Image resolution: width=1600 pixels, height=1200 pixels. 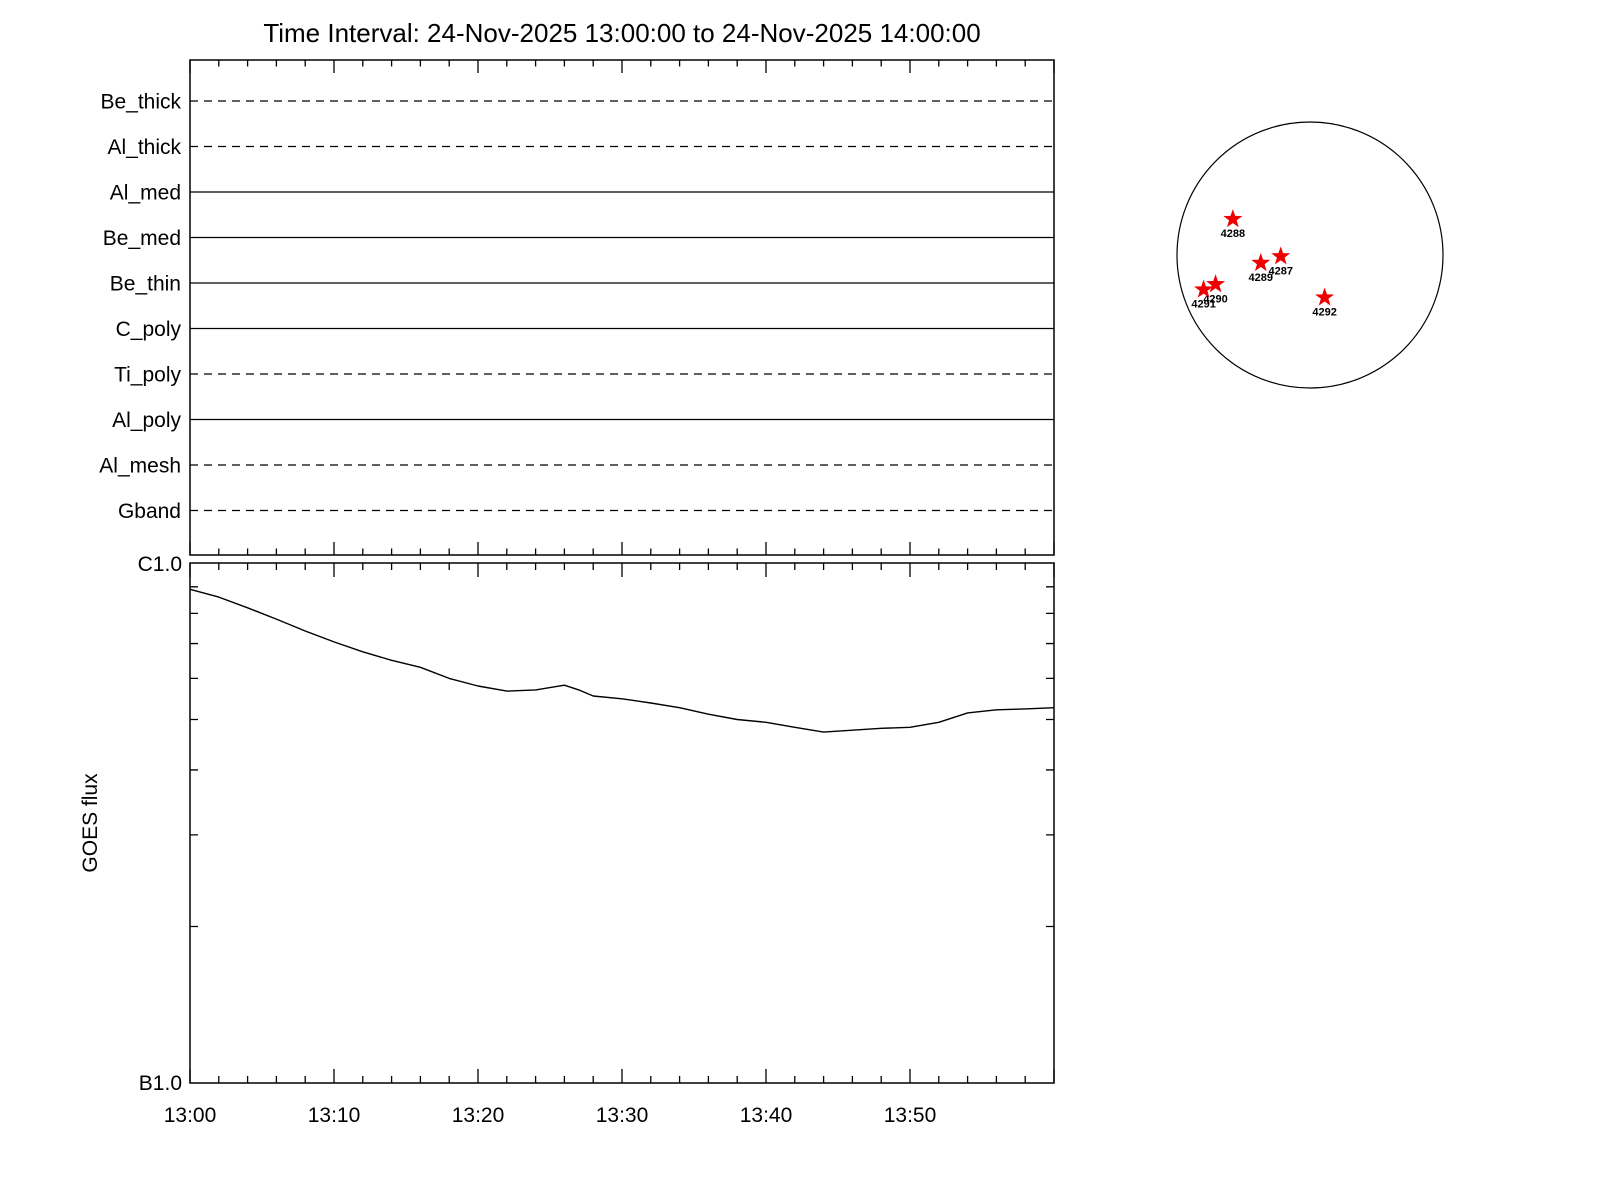 I want to click on goes-flux-curve, so click(x=622, y=660).